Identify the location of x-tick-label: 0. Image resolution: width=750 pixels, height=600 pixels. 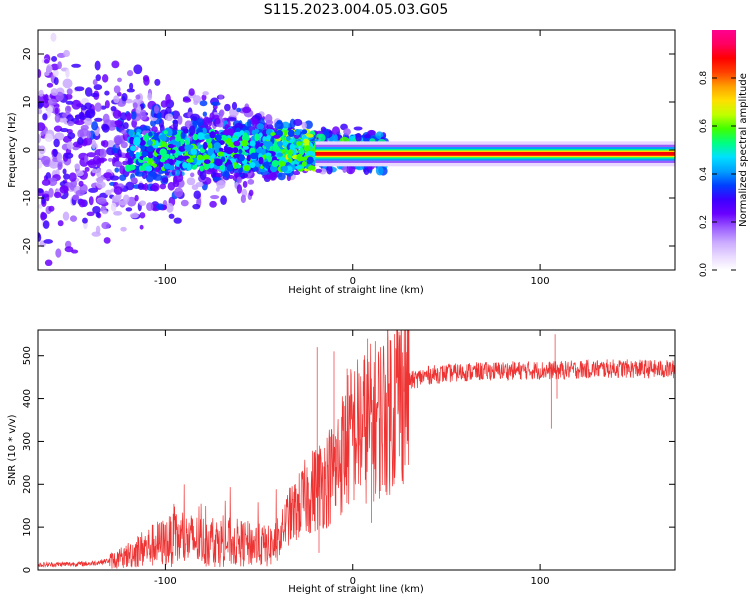
(353, 281).